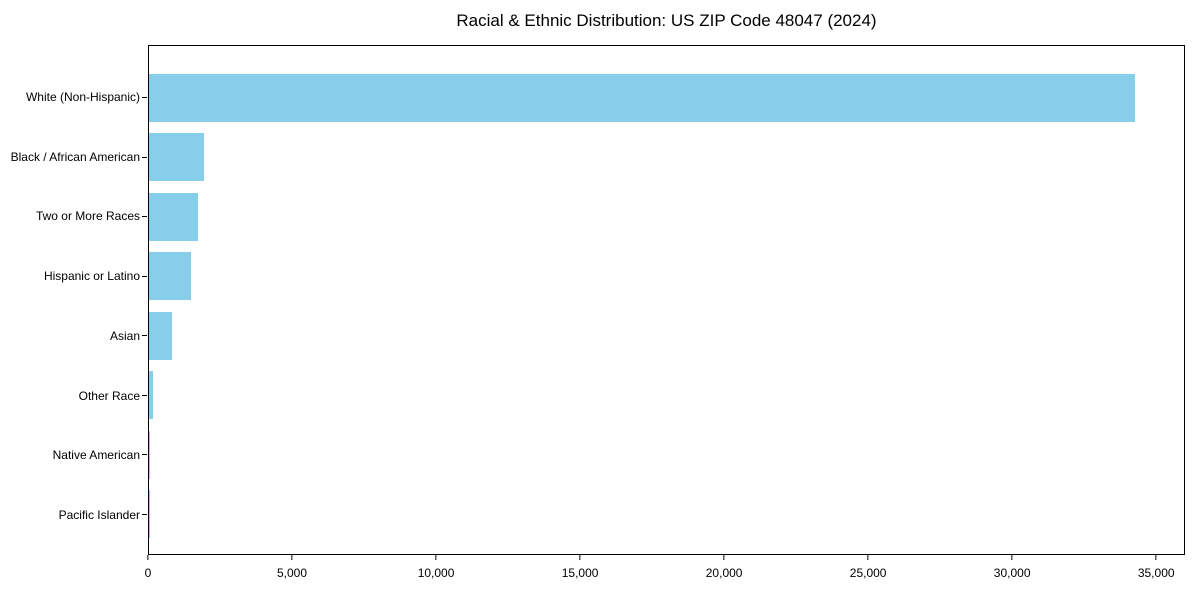 The height and width of the screenshot is (600, 1200). Describe the element at coordinates (99, 515) in the screenshot. I see `category-label: Pacific Islander` at that location.